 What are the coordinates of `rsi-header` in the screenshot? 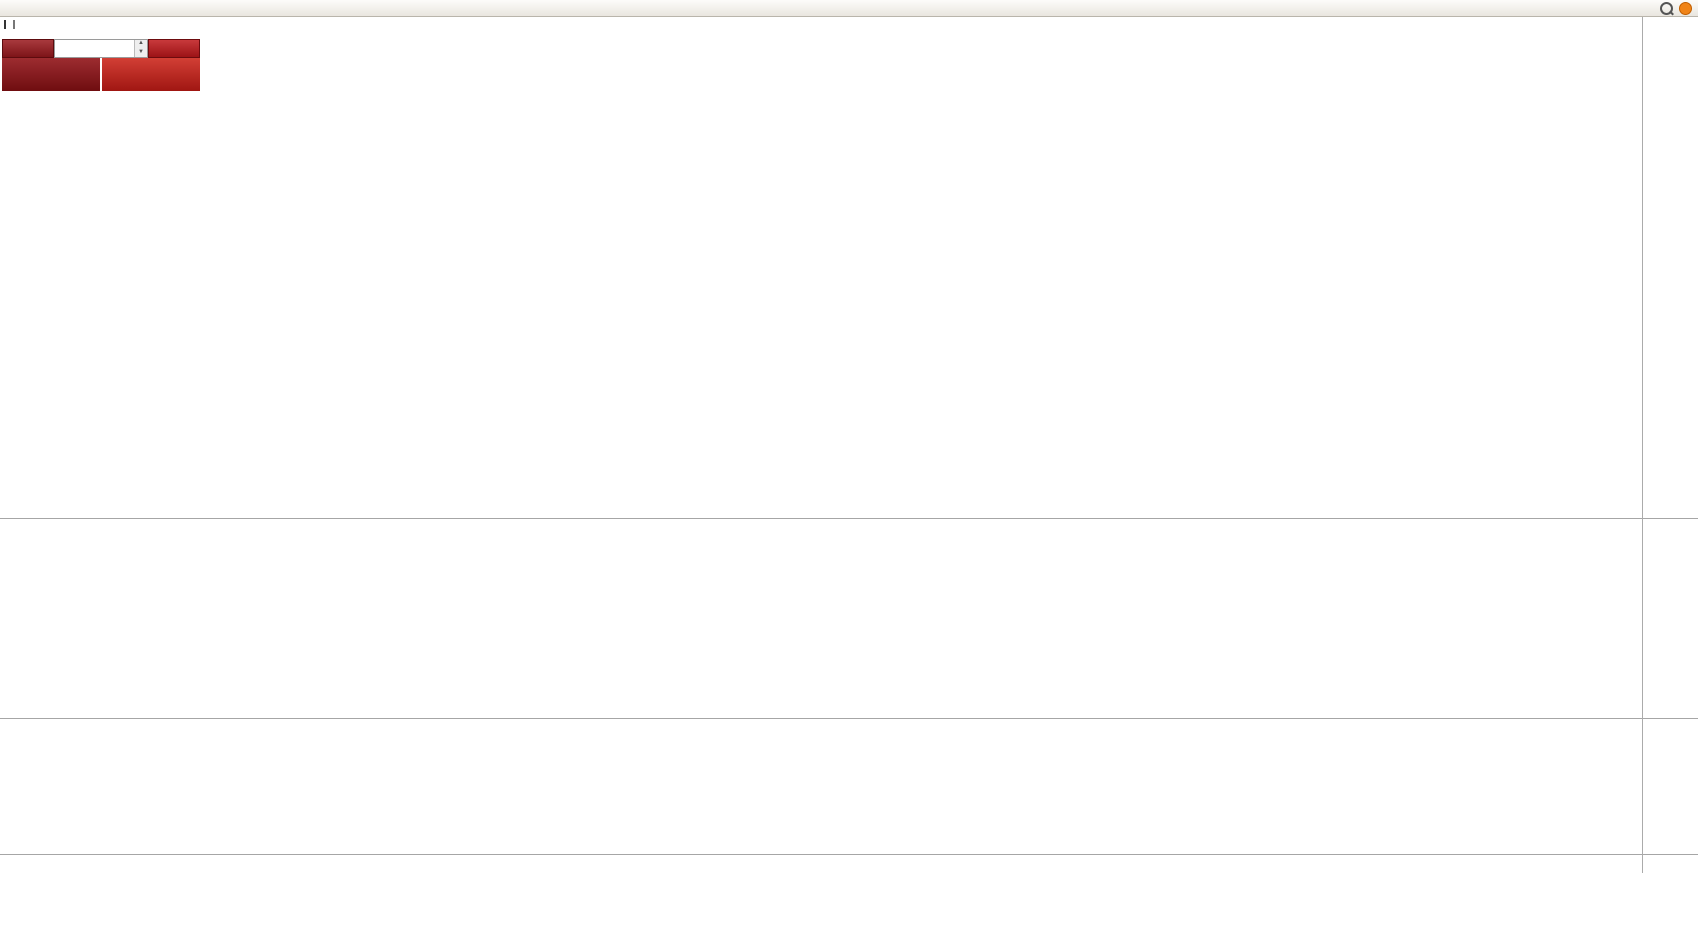 It's located at (6, 726).